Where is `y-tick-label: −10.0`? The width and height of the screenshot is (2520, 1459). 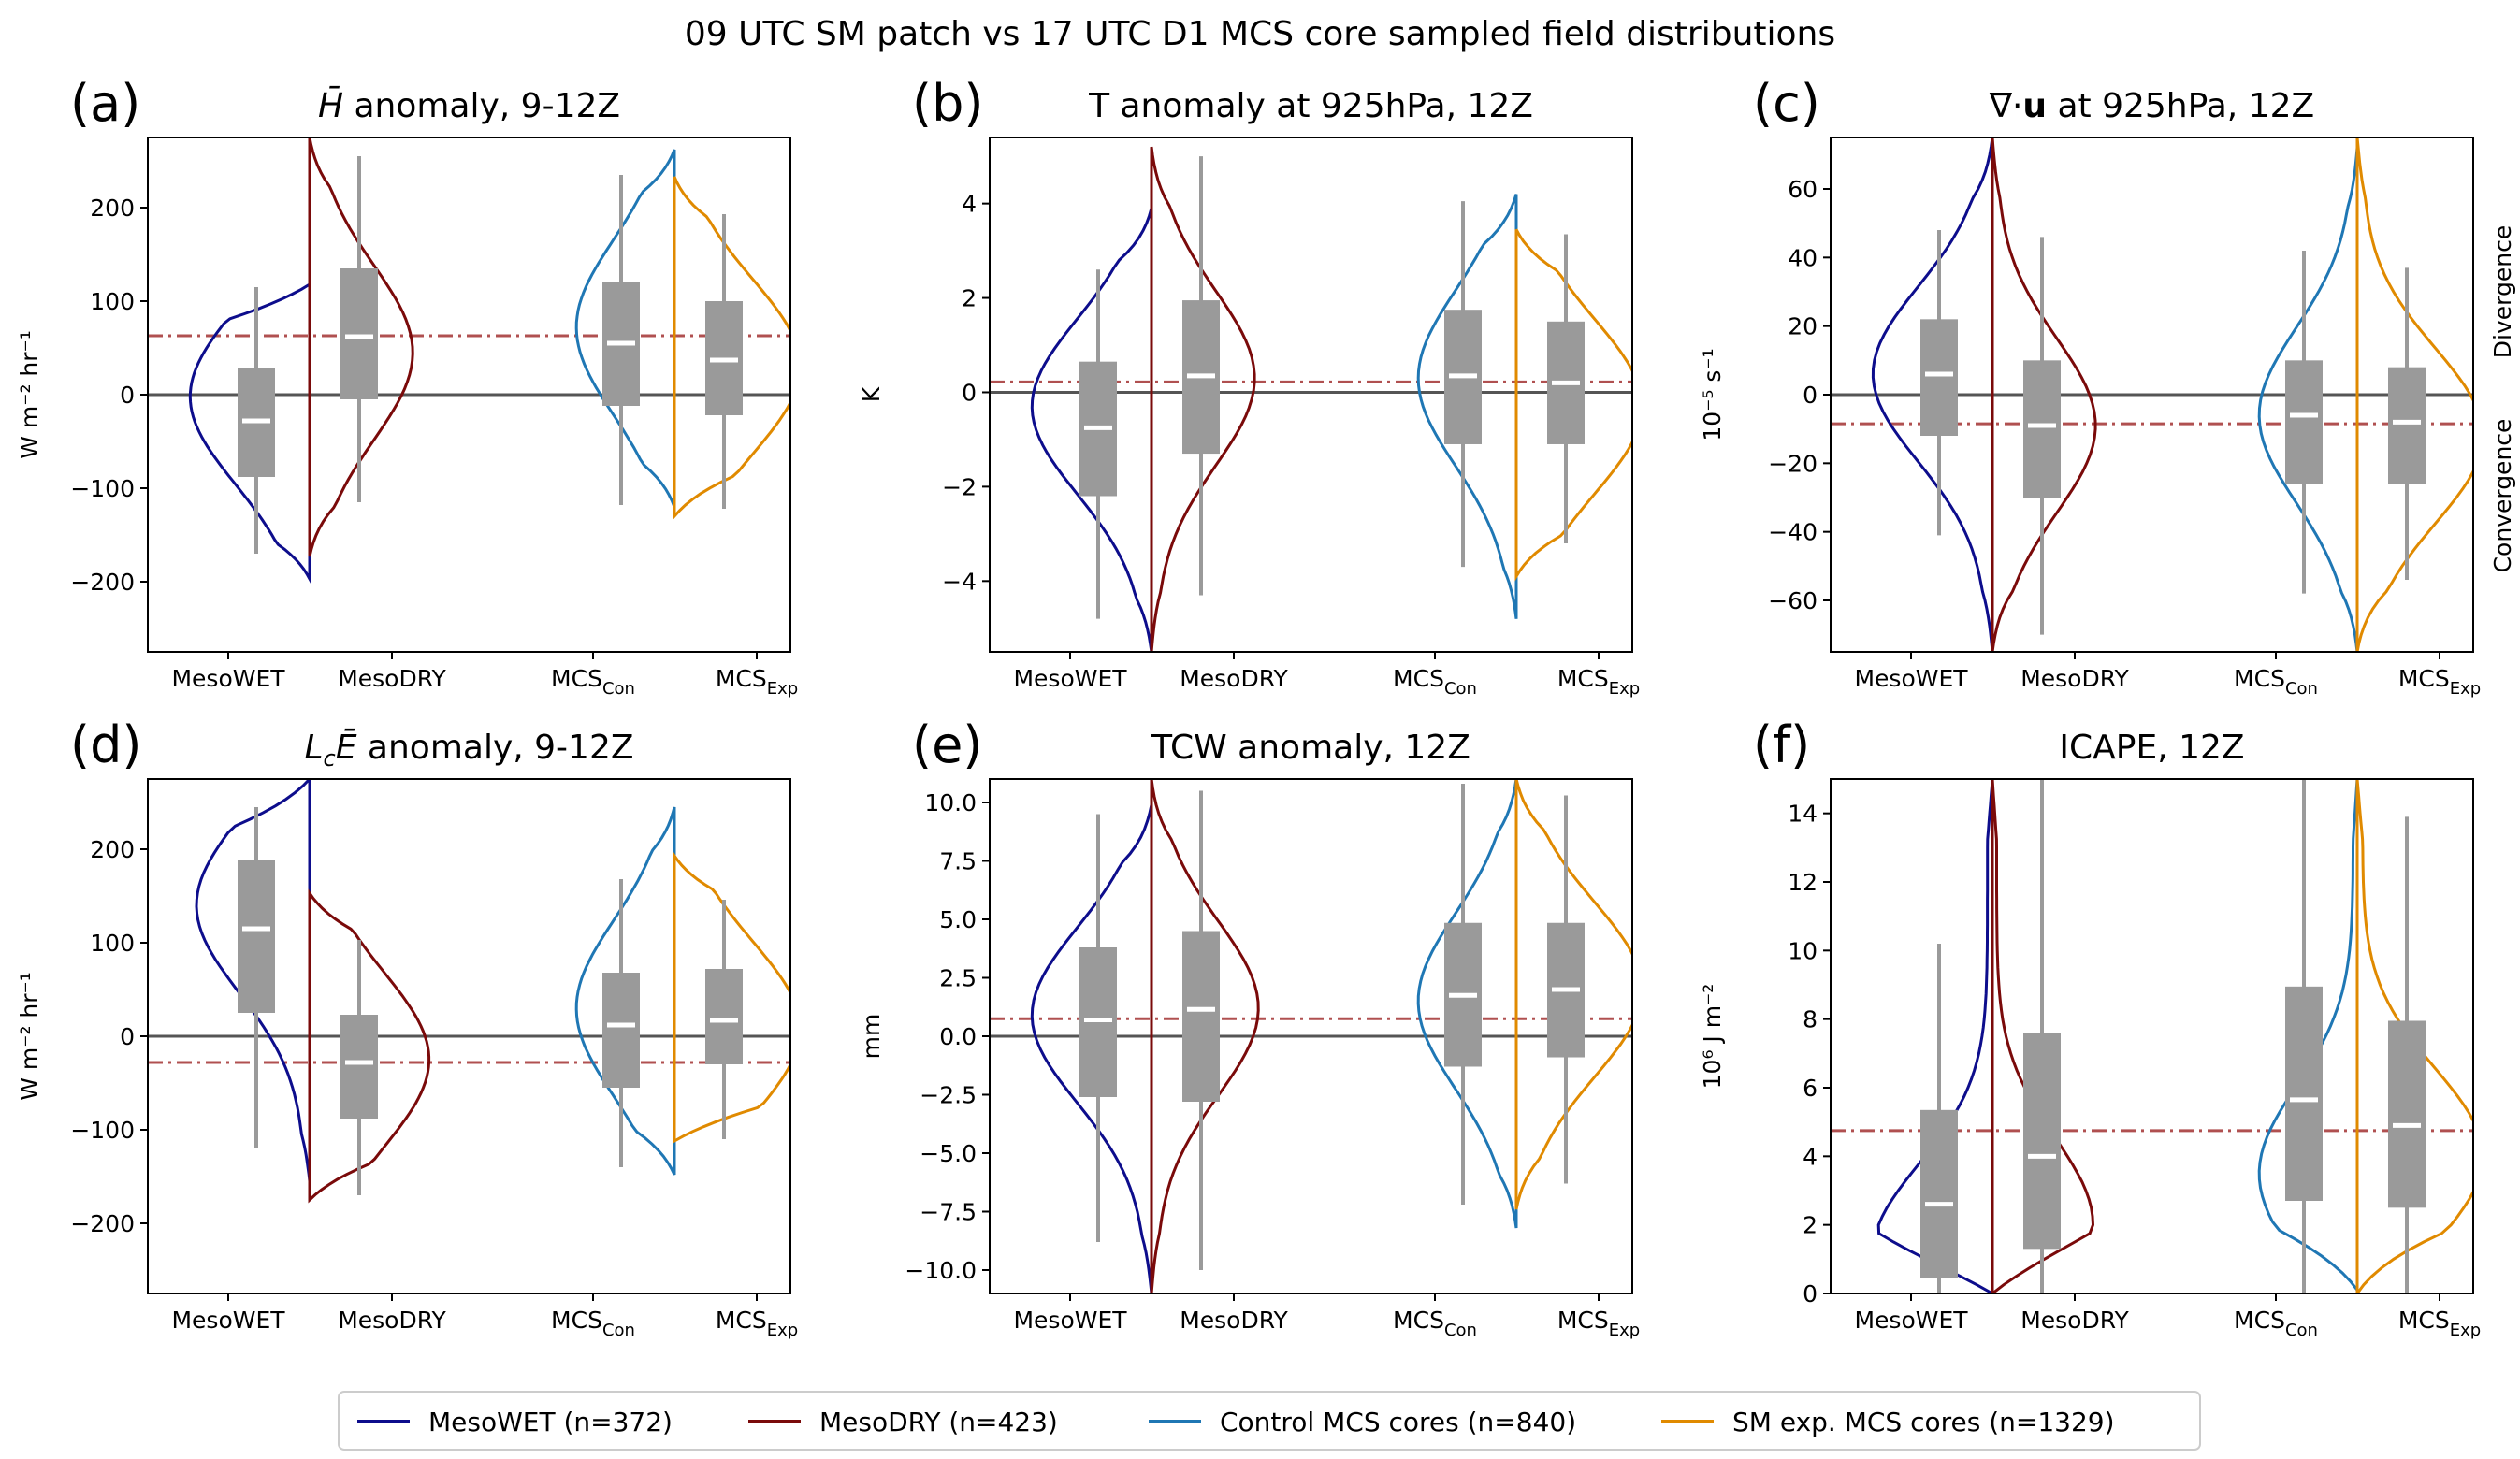 y-tick-label: −10.0 is located at coordinates (941, 1270).